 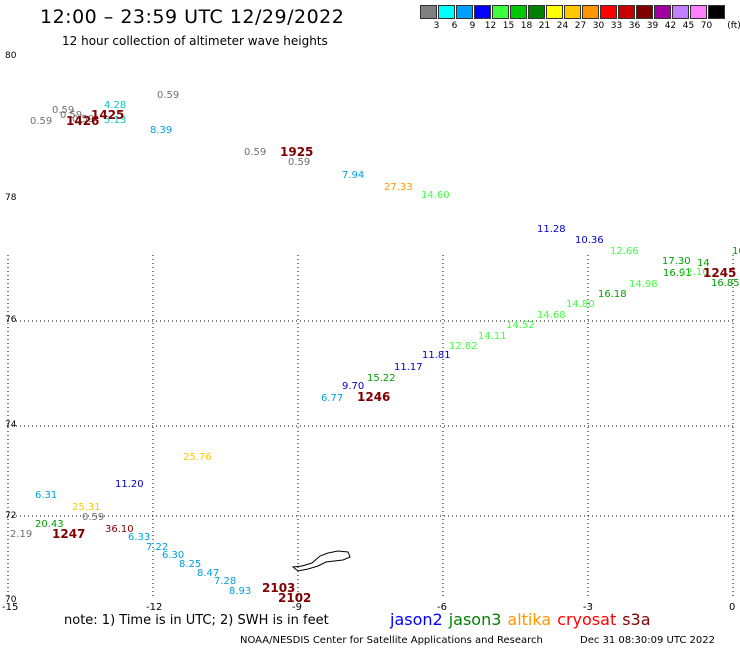 What do you see at coordinates (520, 325) in the screenshot?
I see `wave-height-value: 14.52` at bounding box center [520, 325].